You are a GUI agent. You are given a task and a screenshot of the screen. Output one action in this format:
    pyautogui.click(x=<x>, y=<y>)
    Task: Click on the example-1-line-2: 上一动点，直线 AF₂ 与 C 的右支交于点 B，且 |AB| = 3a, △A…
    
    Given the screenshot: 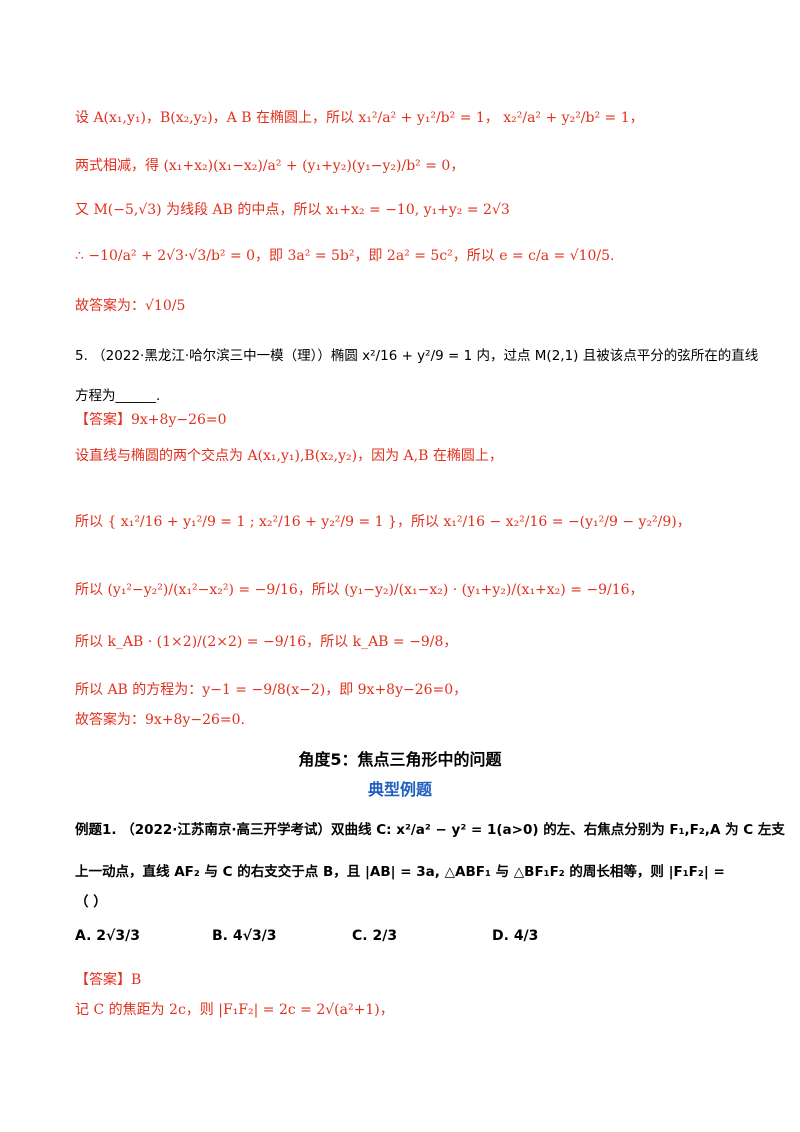 What is the action you would take?
    pyautogui.click(x=400, y=872)
    